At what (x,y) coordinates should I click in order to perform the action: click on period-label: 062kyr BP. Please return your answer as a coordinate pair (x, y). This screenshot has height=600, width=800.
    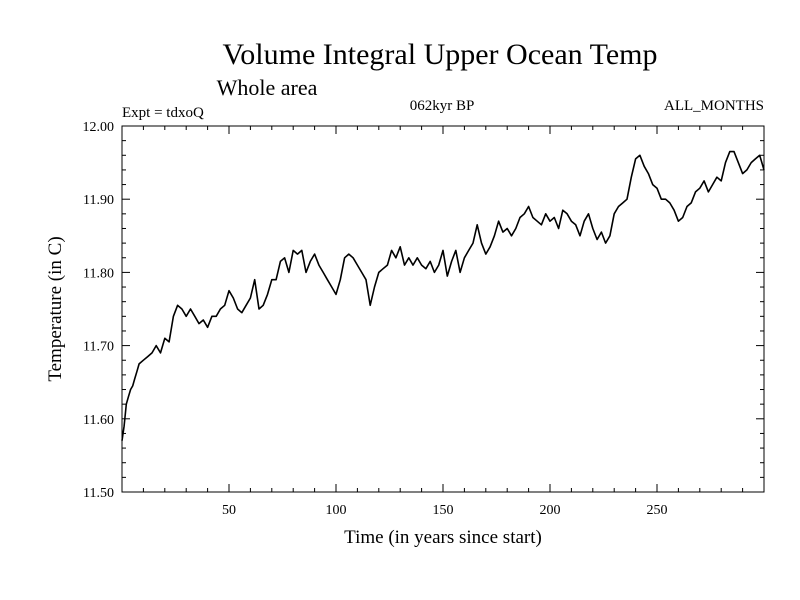
    Looking at the image, I should click on (442, 106).